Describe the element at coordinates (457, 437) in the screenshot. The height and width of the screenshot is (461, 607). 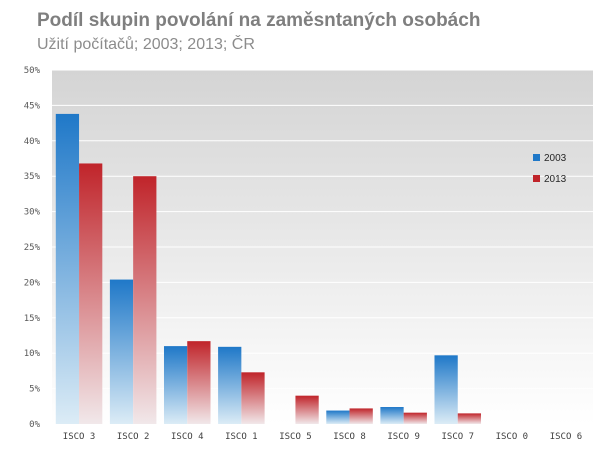
I see `x-tick-label: ISCO 7` at that location.